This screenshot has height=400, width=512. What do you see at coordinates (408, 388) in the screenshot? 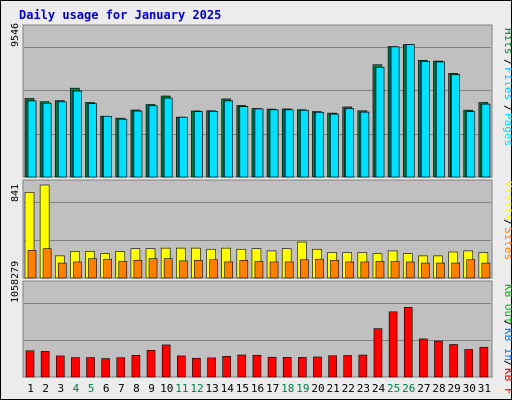
I see `x-tick-label: 26` at bounding box center [408, 388].